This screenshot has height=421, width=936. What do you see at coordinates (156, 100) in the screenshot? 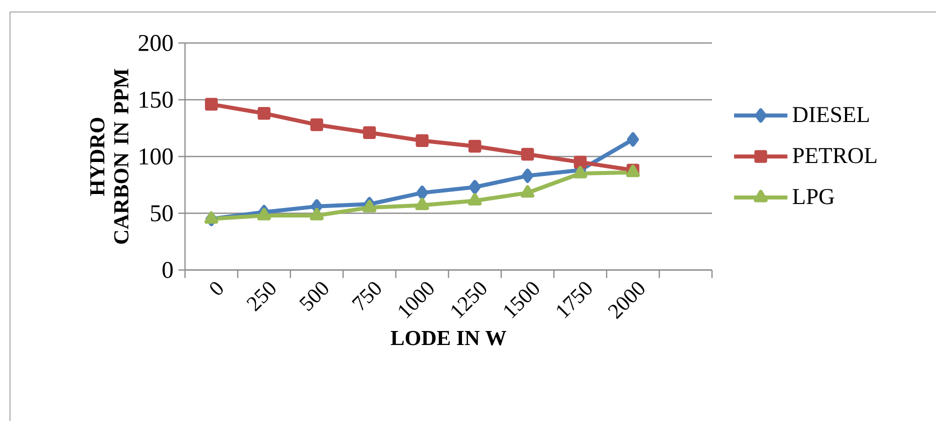
I see `y-tick-label: 150` at bounding box center [156, 100].